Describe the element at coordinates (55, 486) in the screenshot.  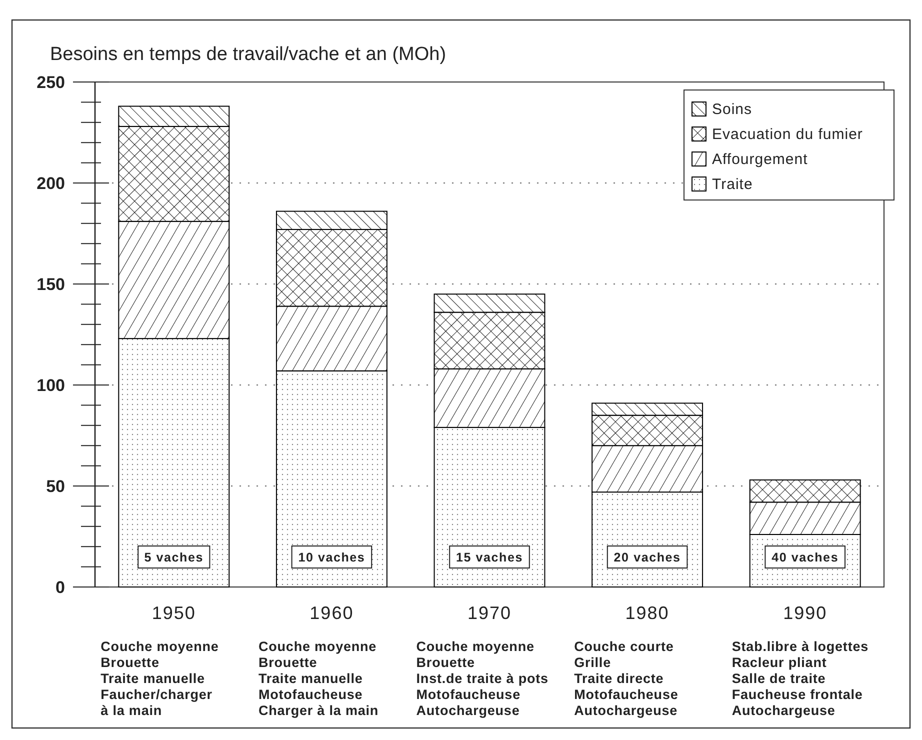
I see `y-tick-label: 50` at that location.